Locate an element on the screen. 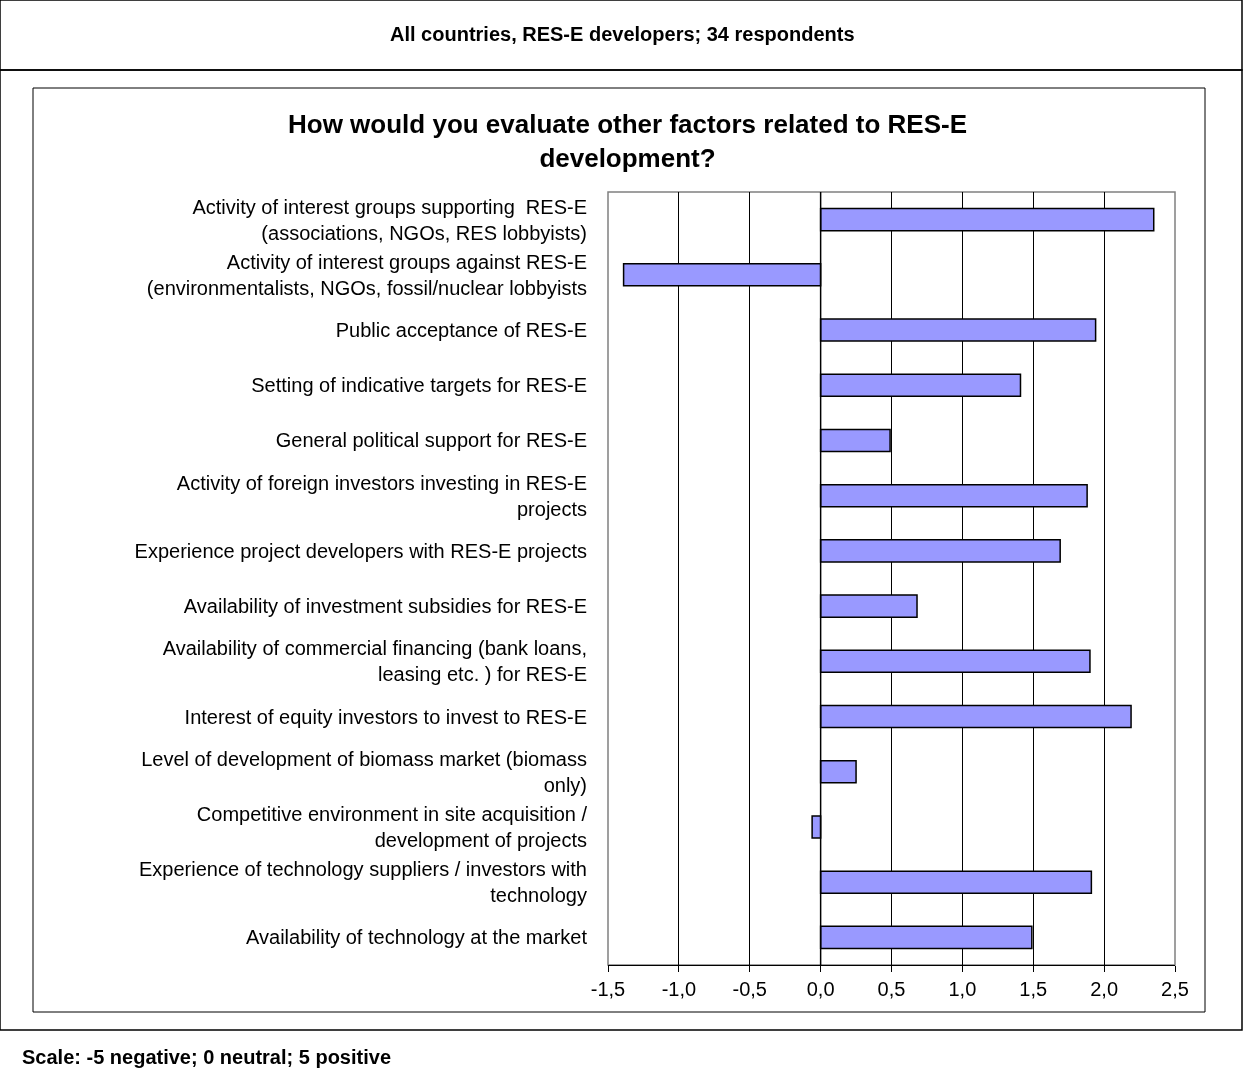 Image resolution: width=1244 pixels, height=1075 pixels. x-tick-label: 1,0 is located at coordinates (962, 989).